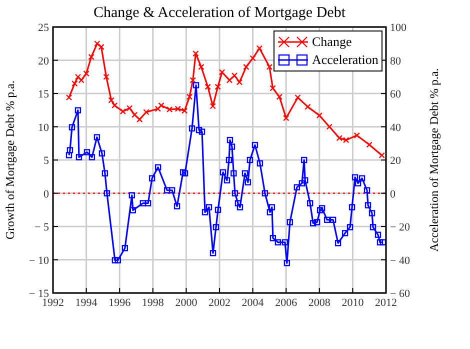 The height and width of the screenshot is (349, 470). What do you see at coordinates (39, 294) in the screenshot?
I see `y-tick-label: − 15` at bounding box center [39, 294].